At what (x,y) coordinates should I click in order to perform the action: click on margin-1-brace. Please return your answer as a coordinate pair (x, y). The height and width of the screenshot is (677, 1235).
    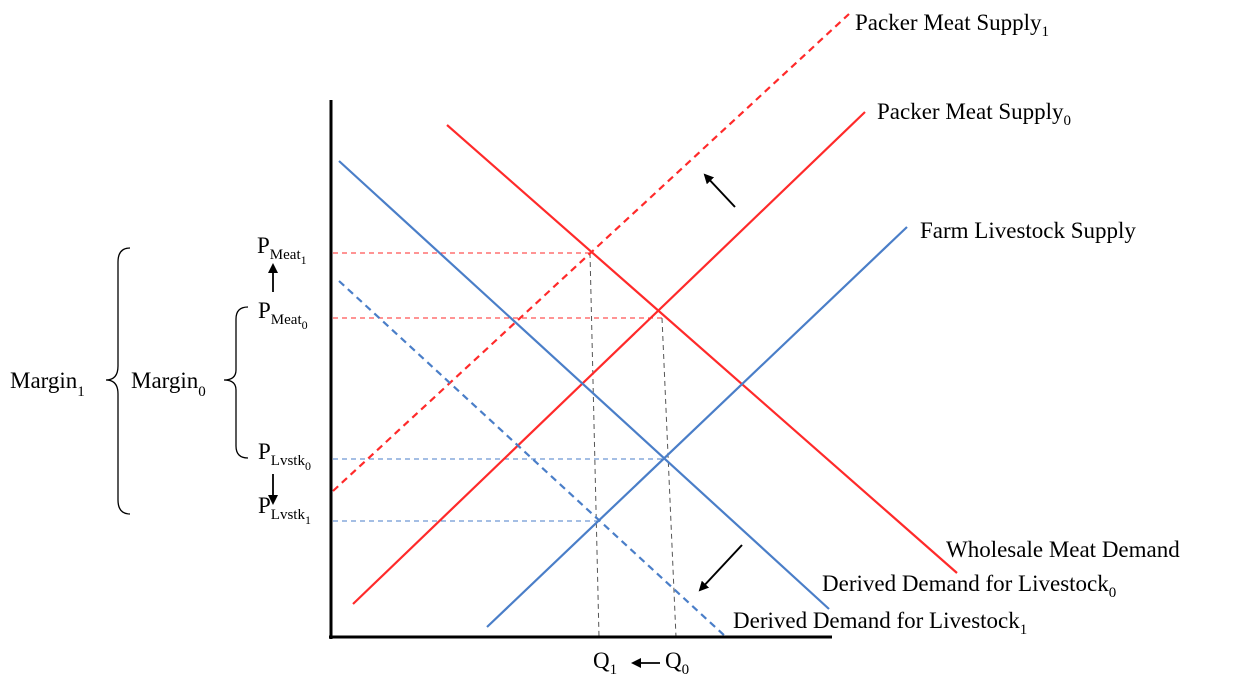
    Looking at the image, I should click on (118, 381).